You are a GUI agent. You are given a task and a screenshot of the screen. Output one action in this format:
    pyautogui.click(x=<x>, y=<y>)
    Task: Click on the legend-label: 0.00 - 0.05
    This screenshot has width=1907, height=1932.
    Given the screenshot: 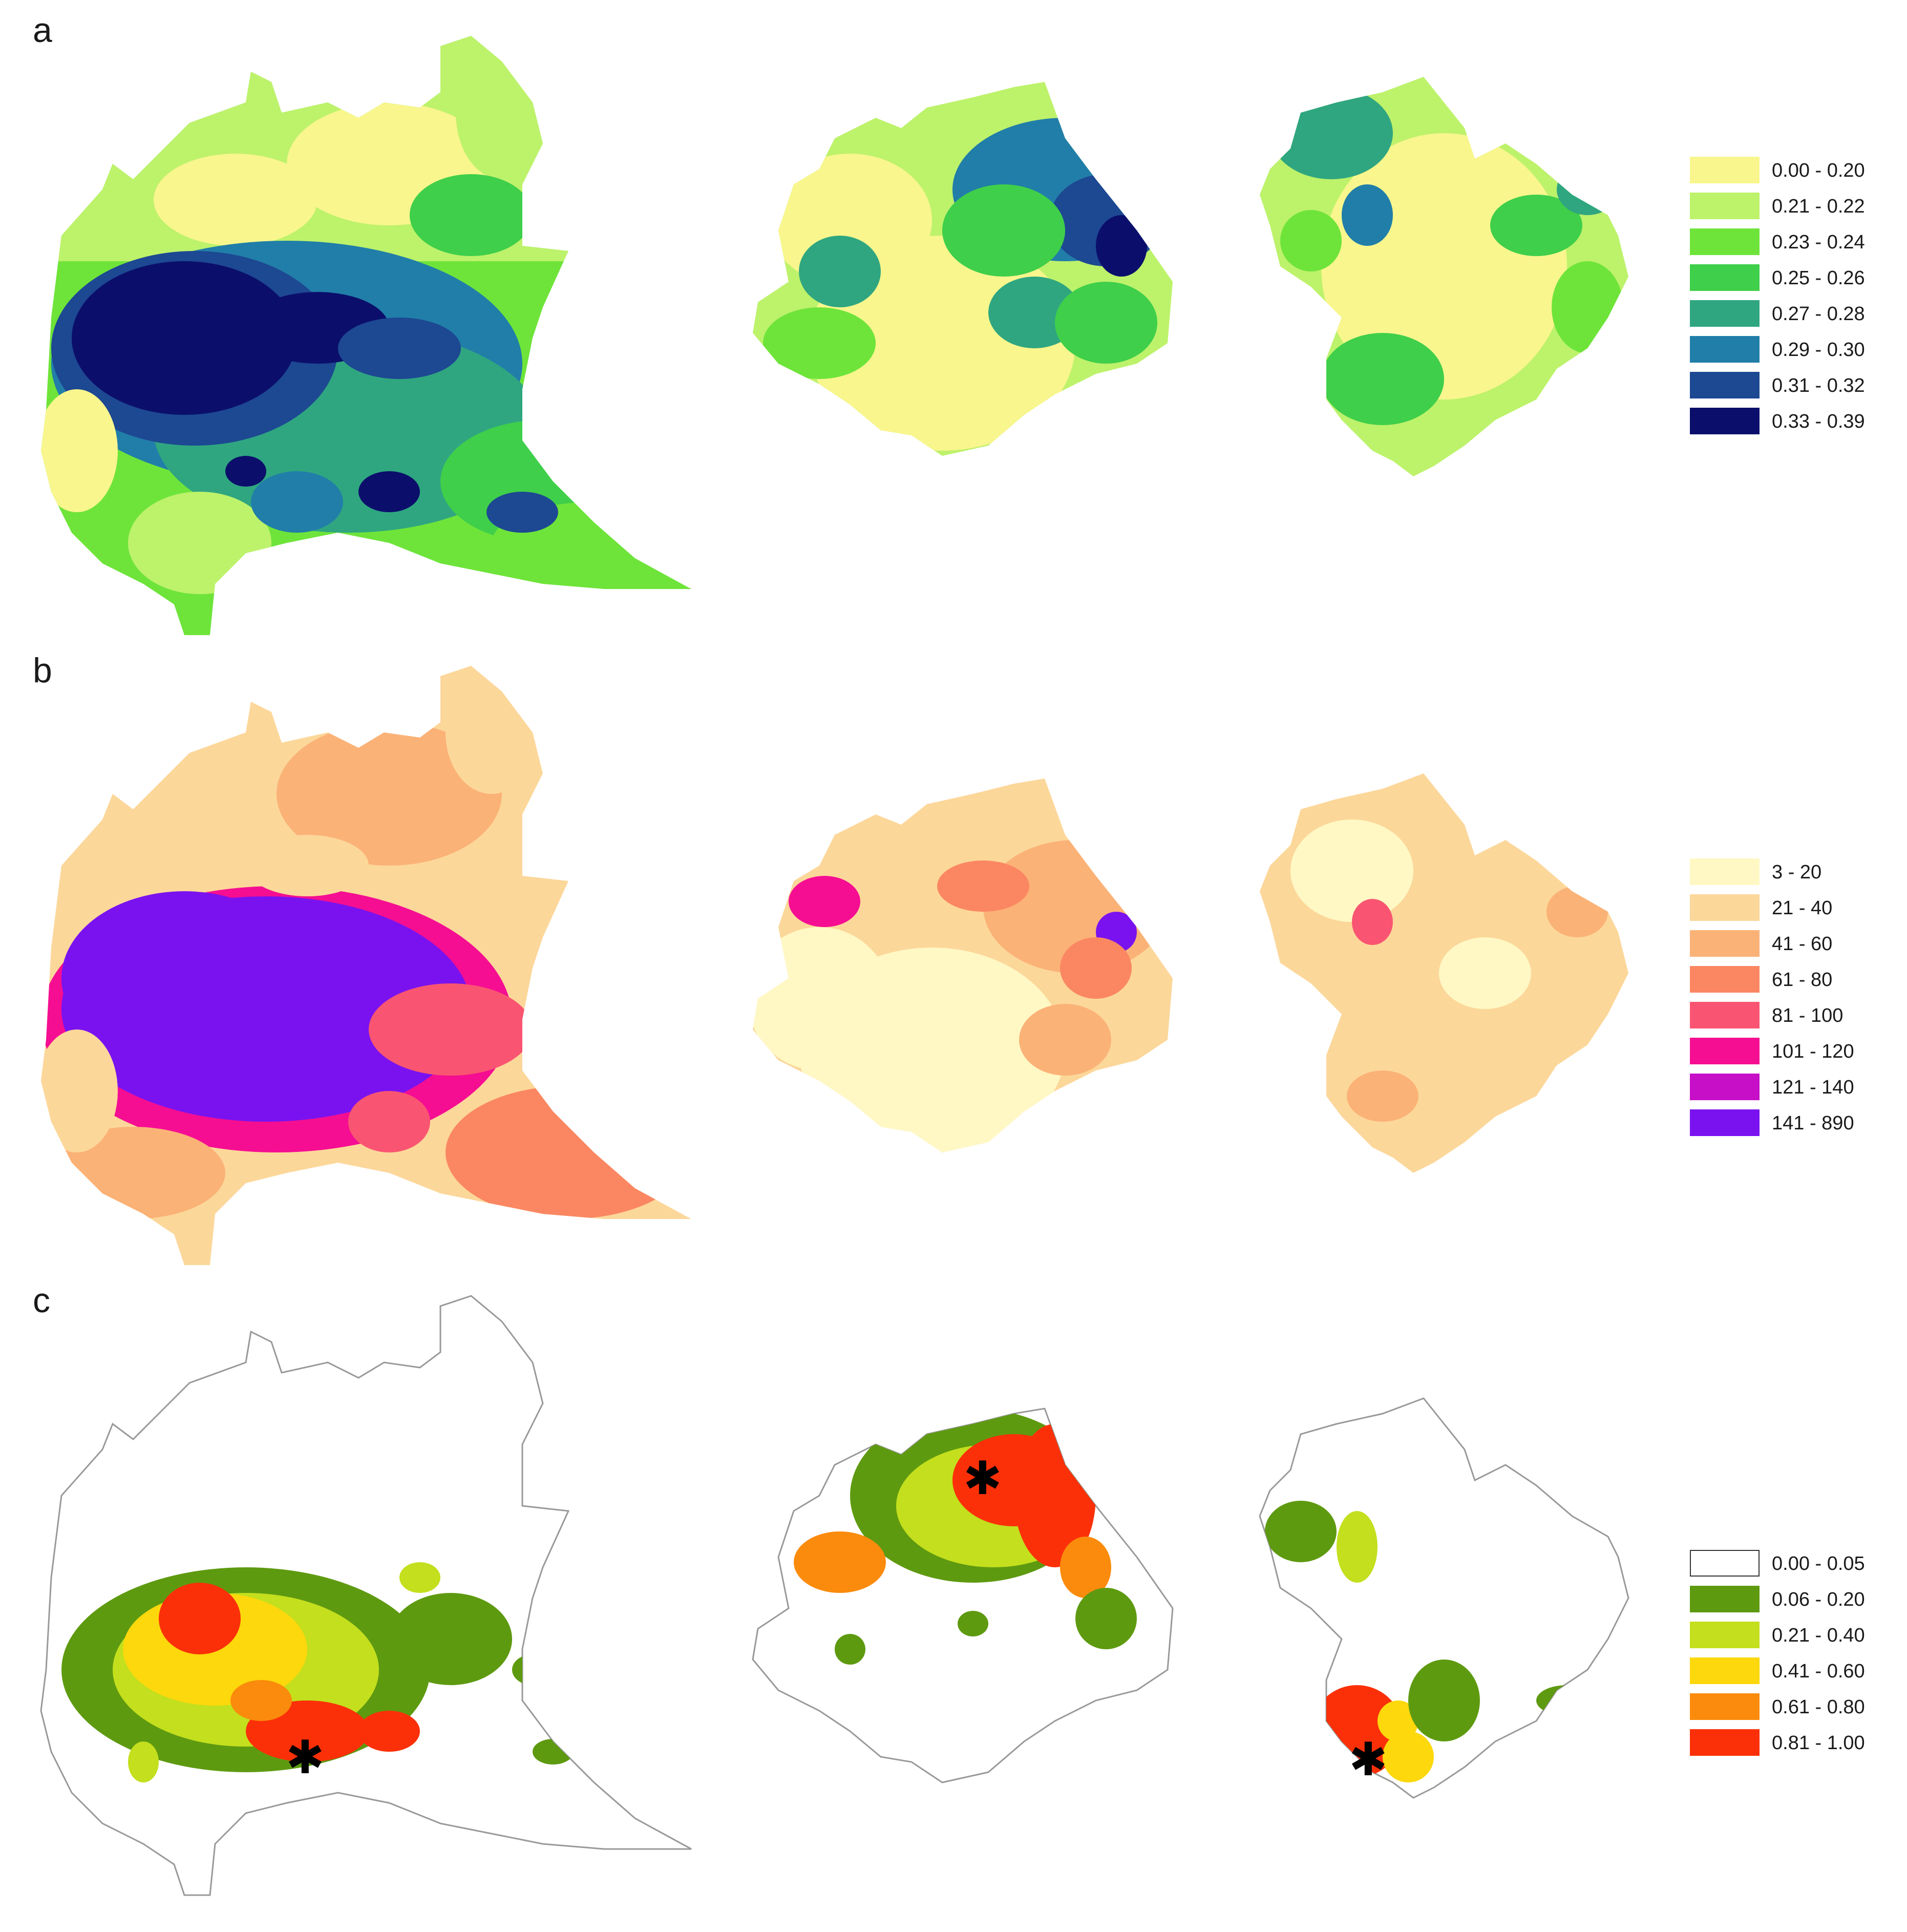 What is the action you would take?
    pyautogui.click(x=1818, y=1563)
    